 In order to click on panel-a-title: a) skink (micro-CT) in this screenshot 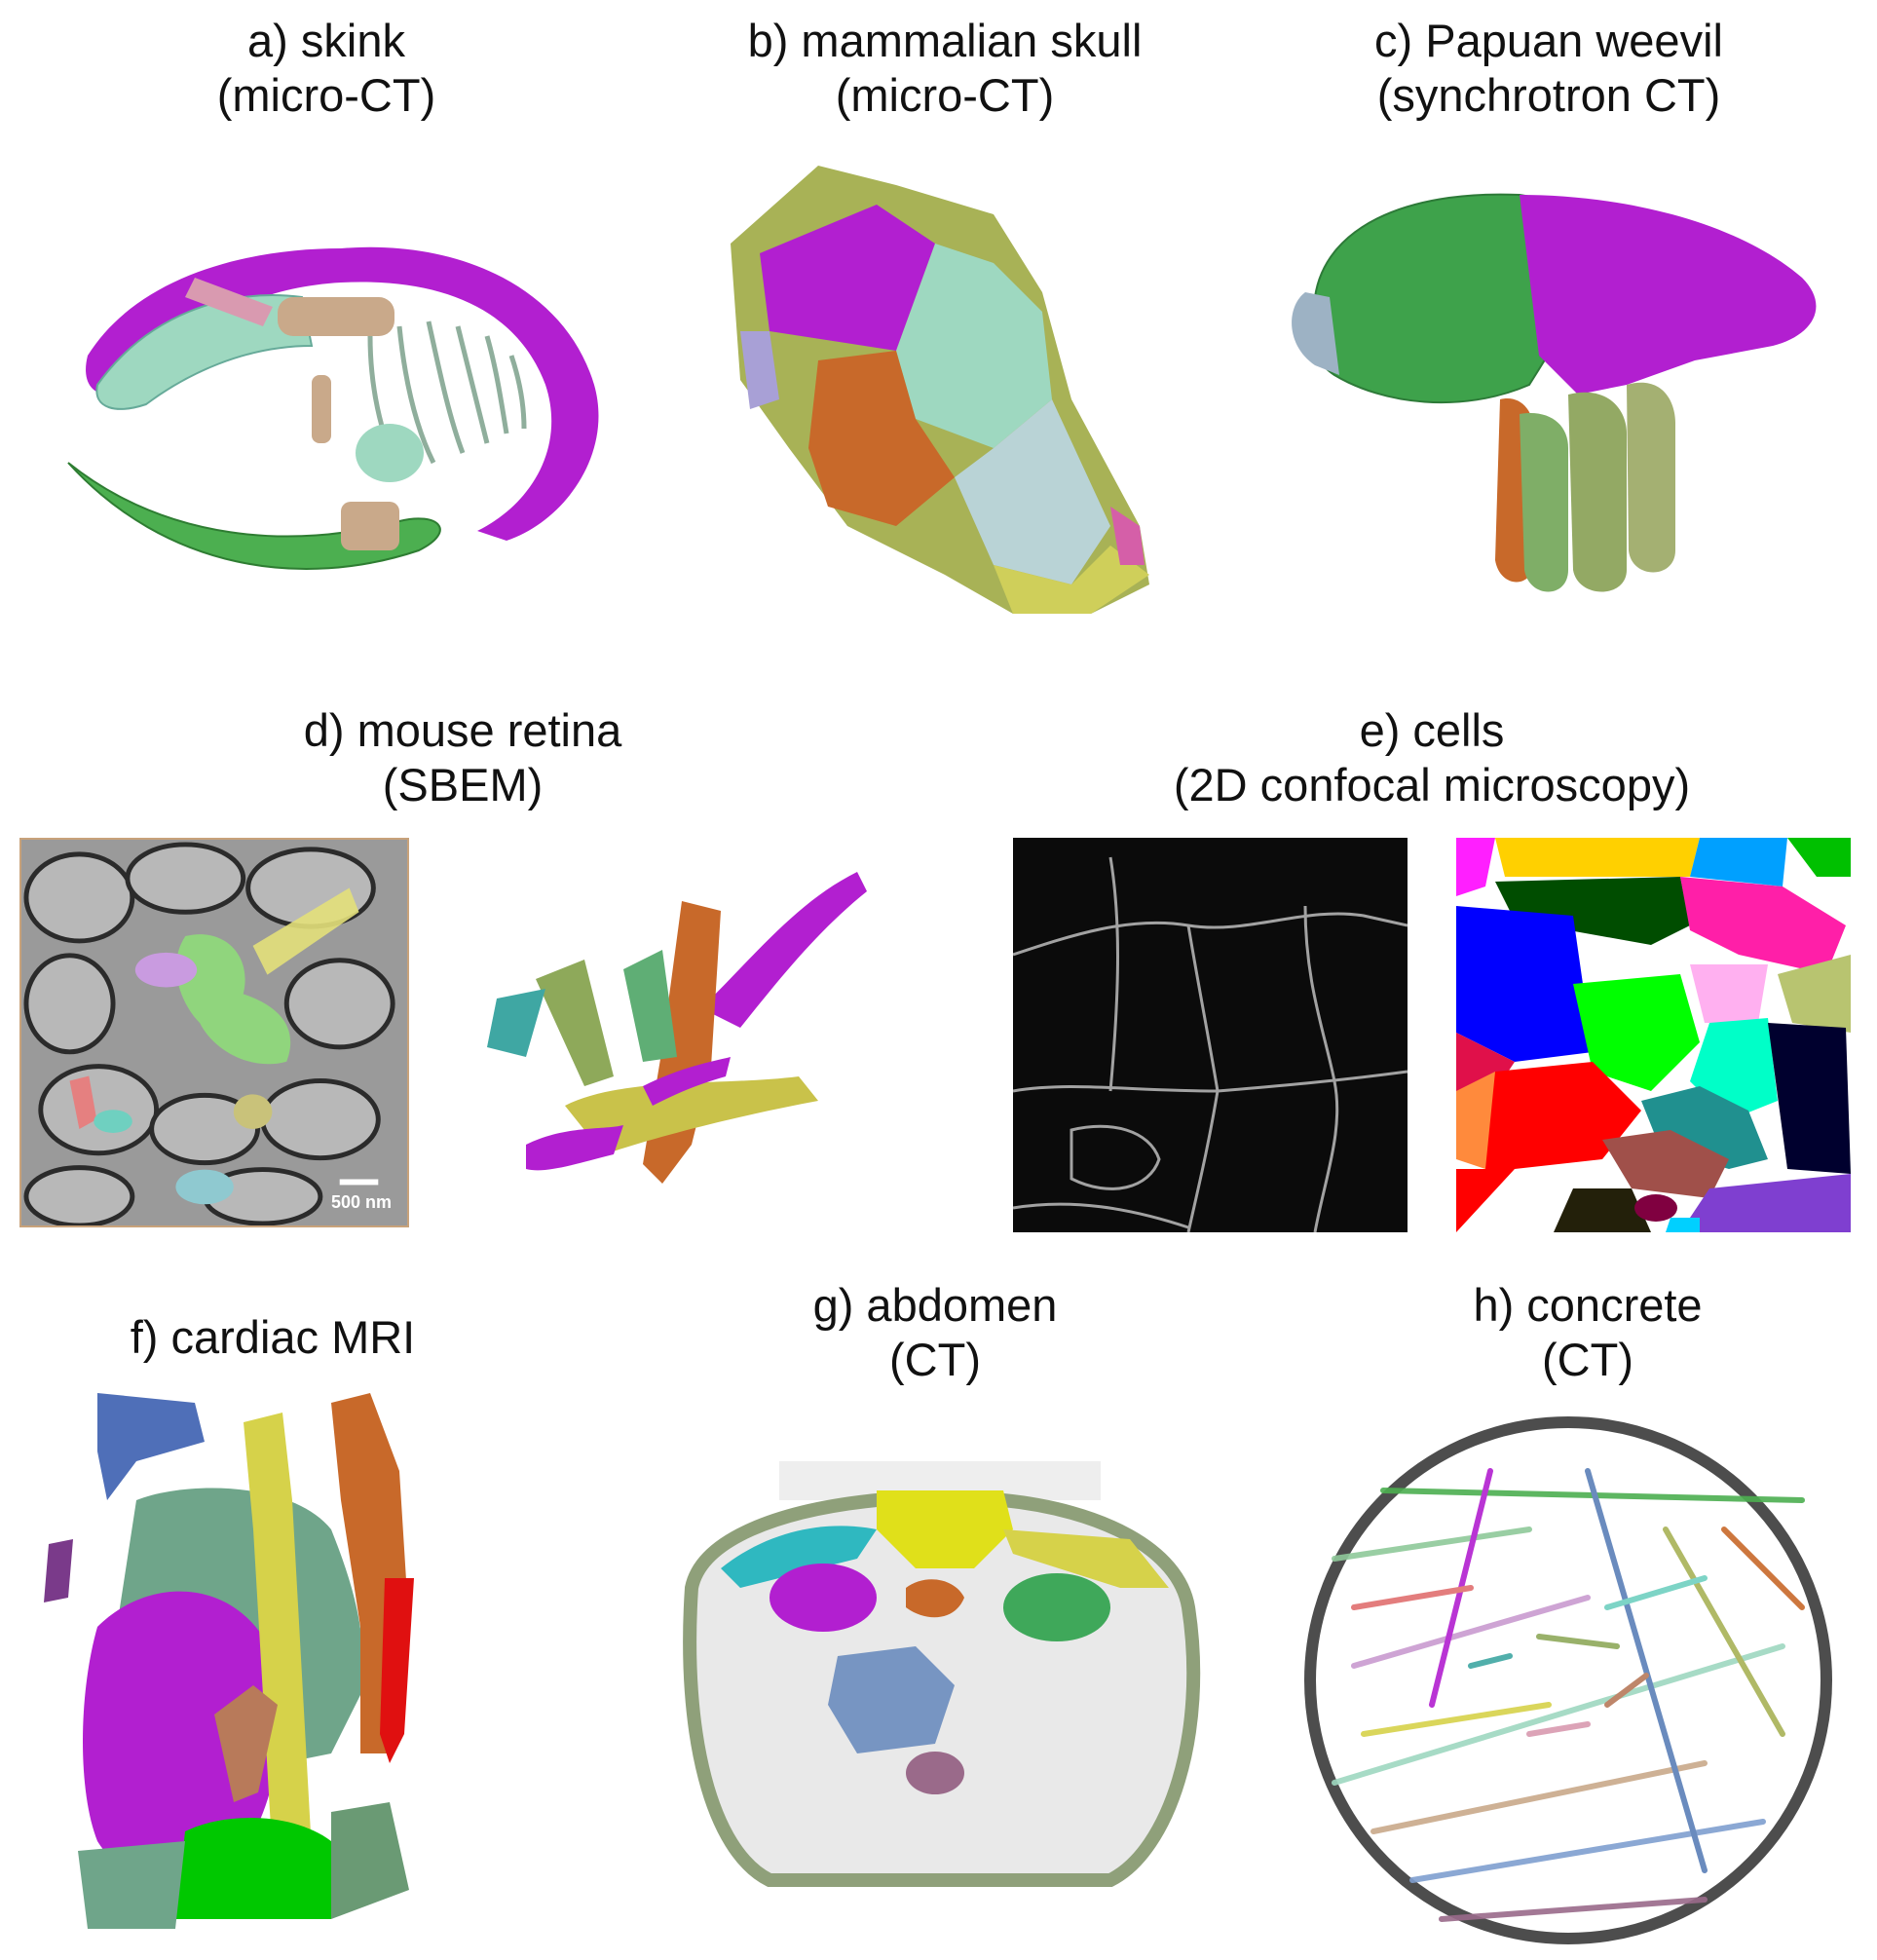, I will do `click(326, 68)`.